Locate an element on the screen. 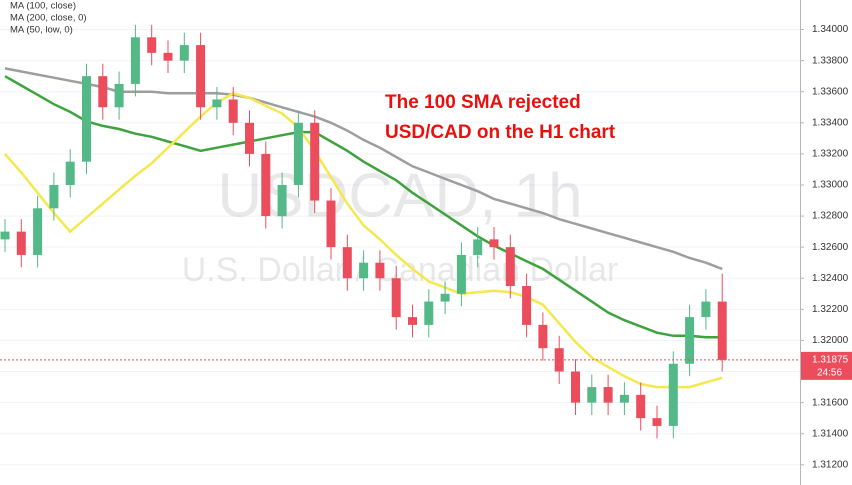  price-tag: 1.31875 24:56 is located at coordinates (426, 365).